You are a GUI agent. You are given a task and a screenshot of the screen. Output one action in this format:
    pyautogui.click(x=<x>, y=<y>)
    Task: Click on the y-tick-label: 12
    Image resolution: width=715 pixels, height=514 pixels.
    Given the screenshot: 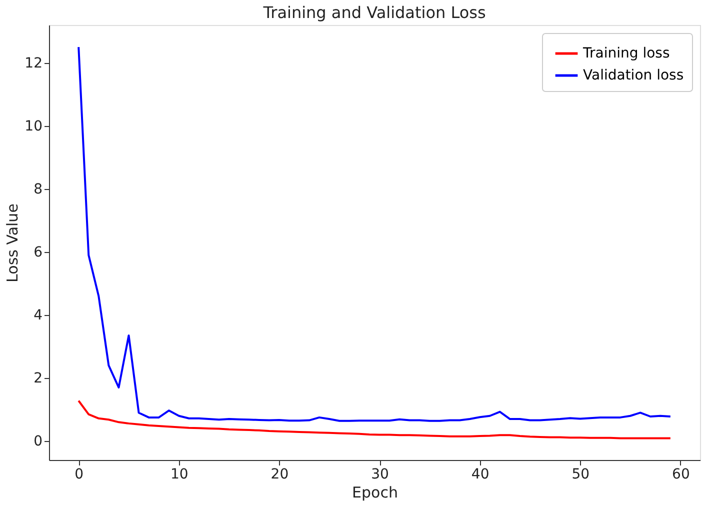 What is the action you would take?
    pyautogui.click(x=33, y=63)
    